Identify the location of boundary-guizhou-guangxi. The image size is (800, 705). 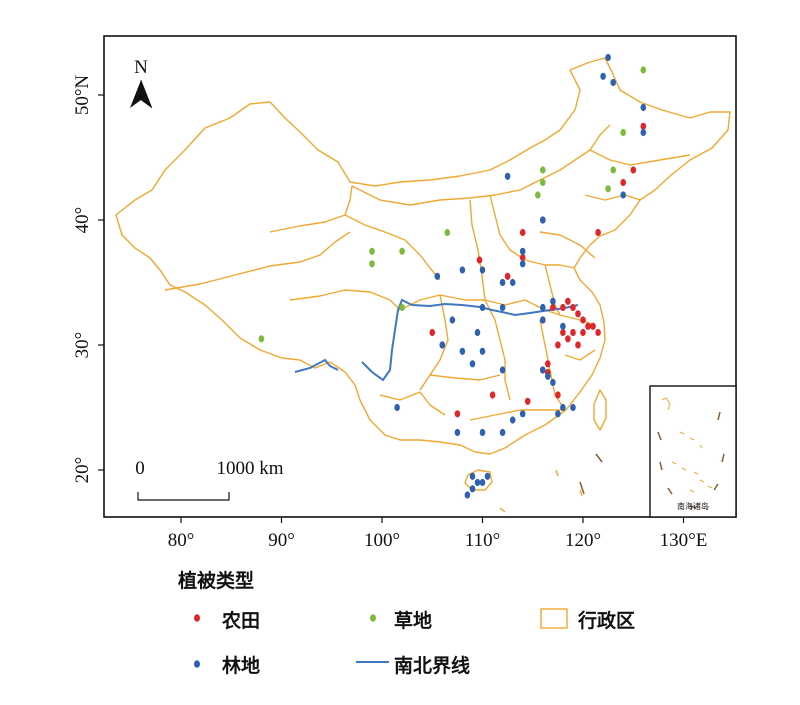
(465, 377).